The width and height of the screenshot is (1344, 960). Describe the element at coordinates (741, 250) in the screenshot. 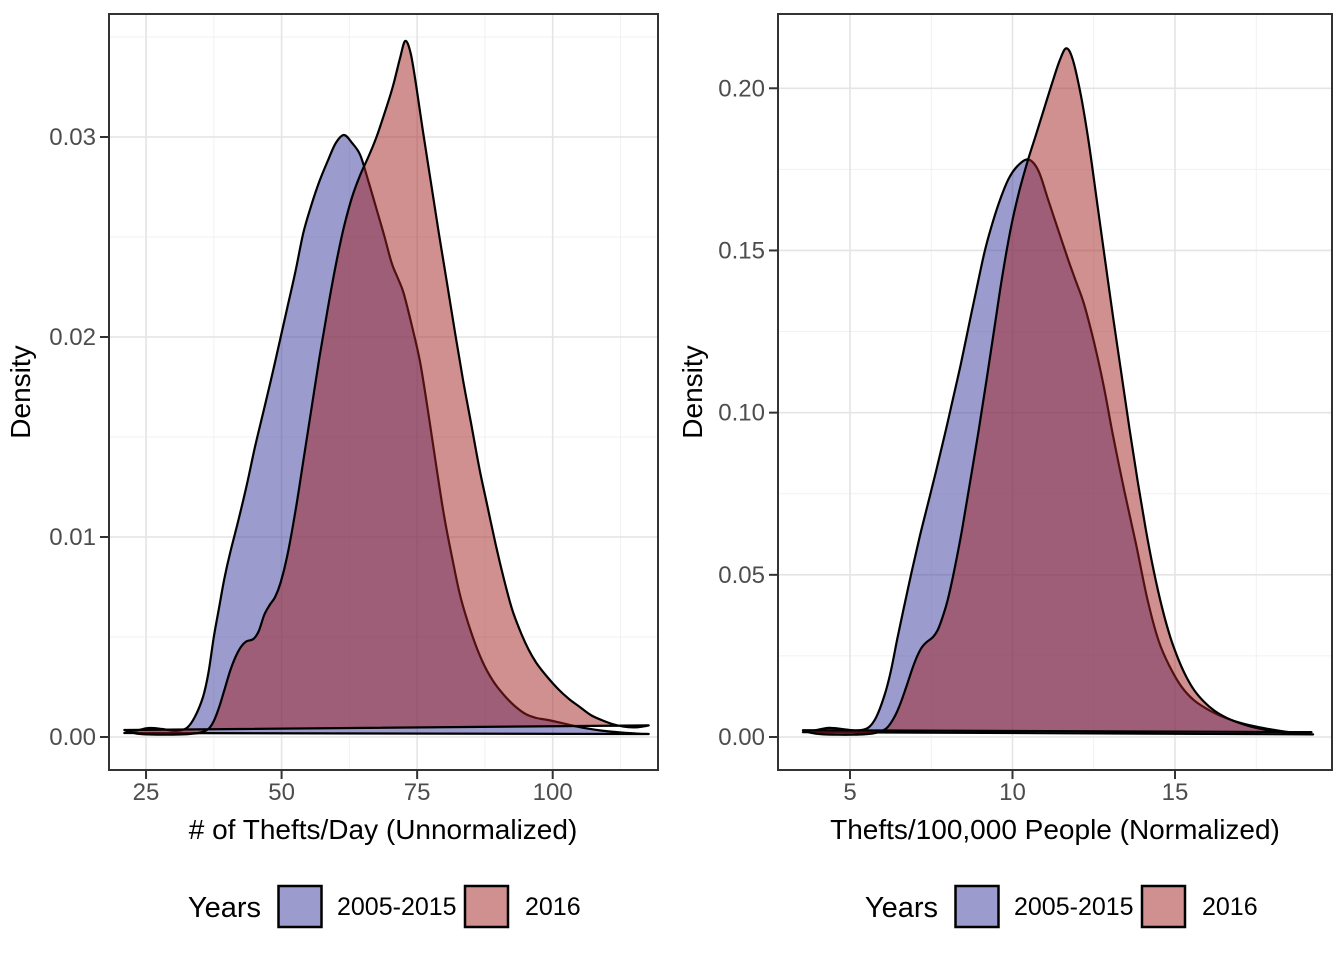

I see `y-tick-label: 0.15` at that location.